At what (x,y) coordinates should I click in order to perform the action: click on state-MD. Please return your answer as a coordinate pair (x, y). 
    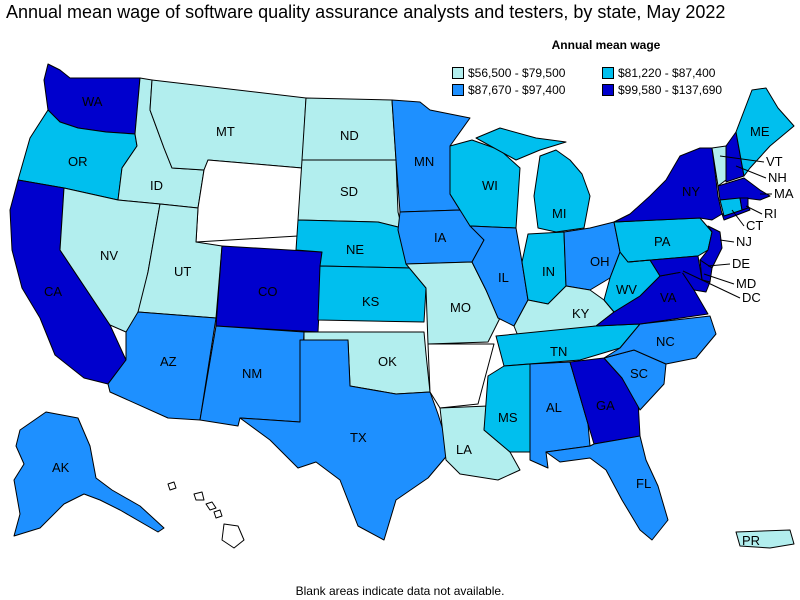
    Looking at the image, I should click on (669, 274).